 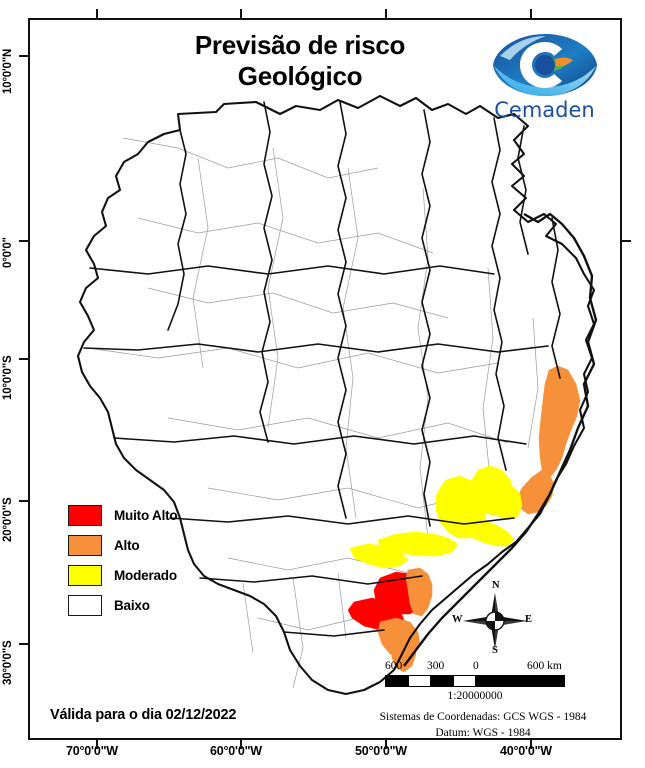 What do you see at coordinates (300, 45) in the screenshot?
I see `title-line-1: Previsão de risco` at bounding box center [300, 45].